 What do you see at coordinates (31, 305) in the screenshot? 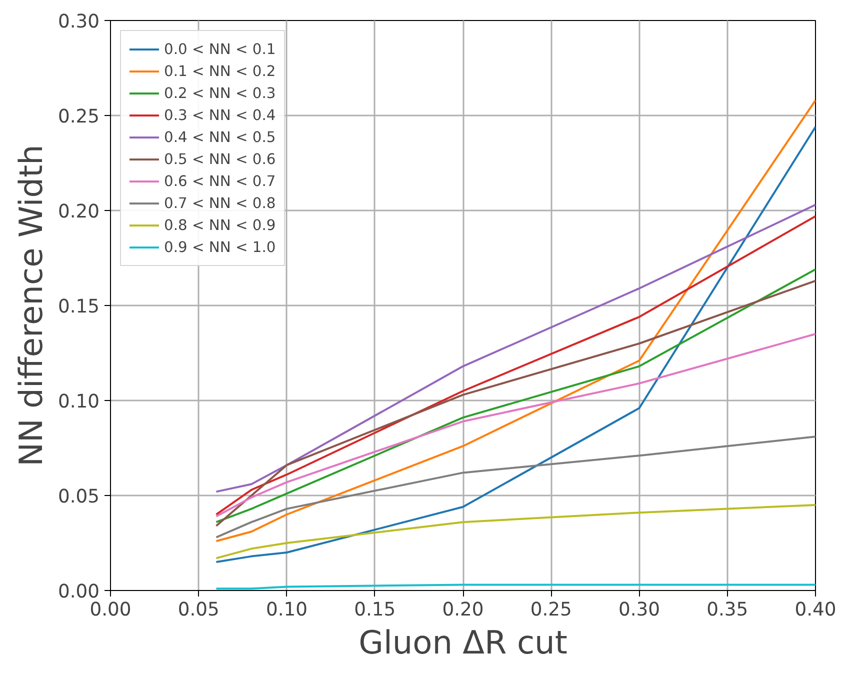
I see `y-axis-title: NN difference Width` at bounding box center [31, 305].